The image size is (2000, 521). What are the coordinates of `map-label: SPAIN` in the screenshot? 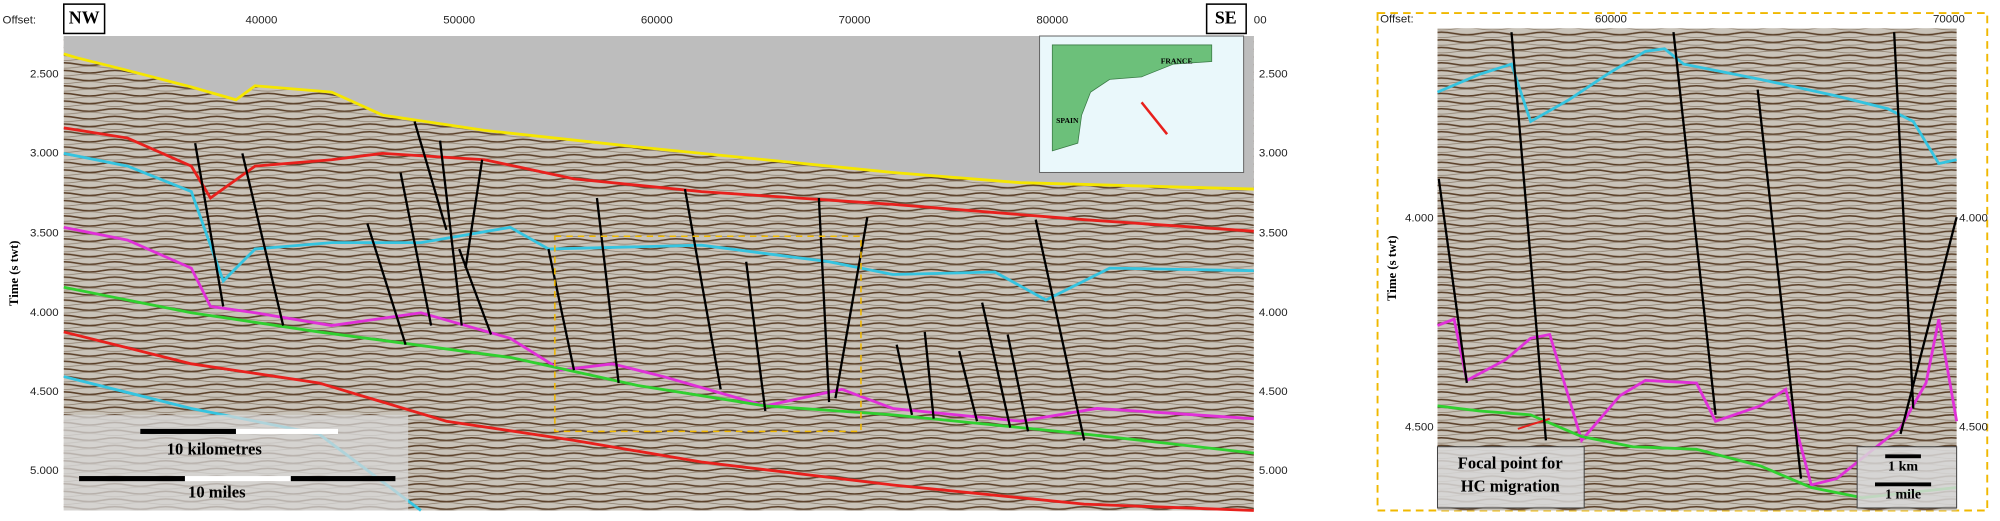 It's located at (1067, 120).